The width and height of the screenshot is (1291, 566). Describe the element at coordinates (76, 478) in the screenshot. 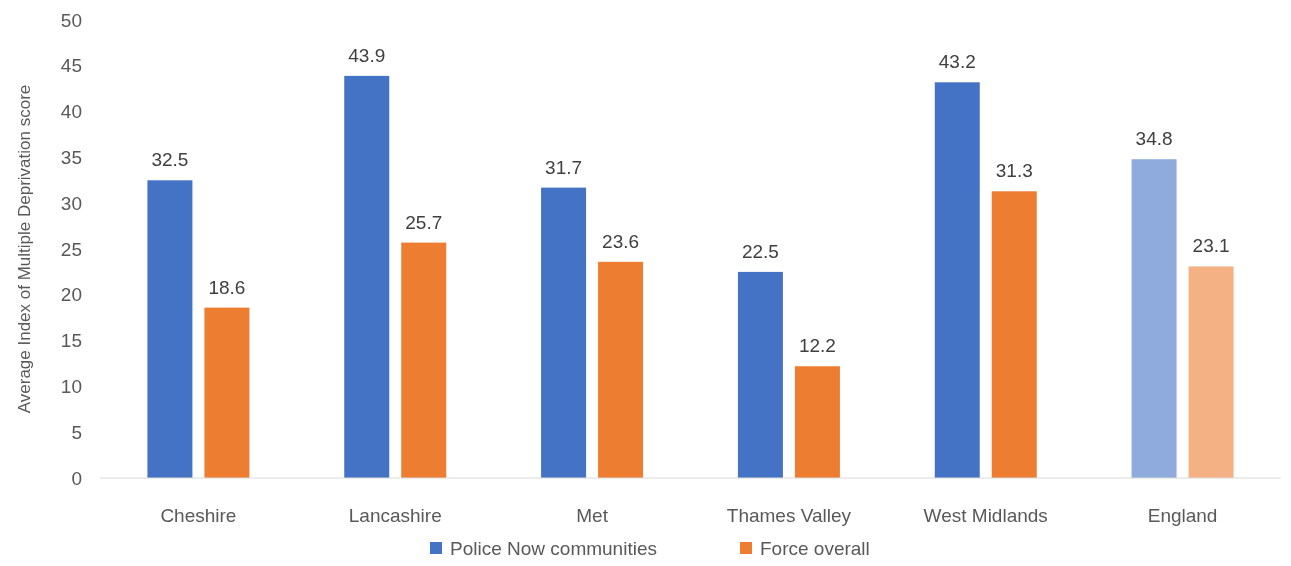

I see `y-tick-label: 0` at that location.